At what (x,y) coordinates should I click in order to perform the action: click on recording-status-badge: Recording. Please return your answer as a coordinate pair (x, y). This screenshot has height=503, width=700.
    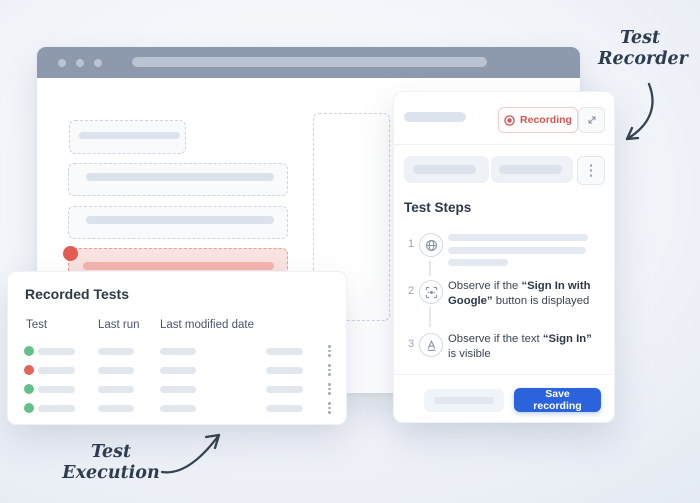
    Looking at the image, I should click on (538, 120).